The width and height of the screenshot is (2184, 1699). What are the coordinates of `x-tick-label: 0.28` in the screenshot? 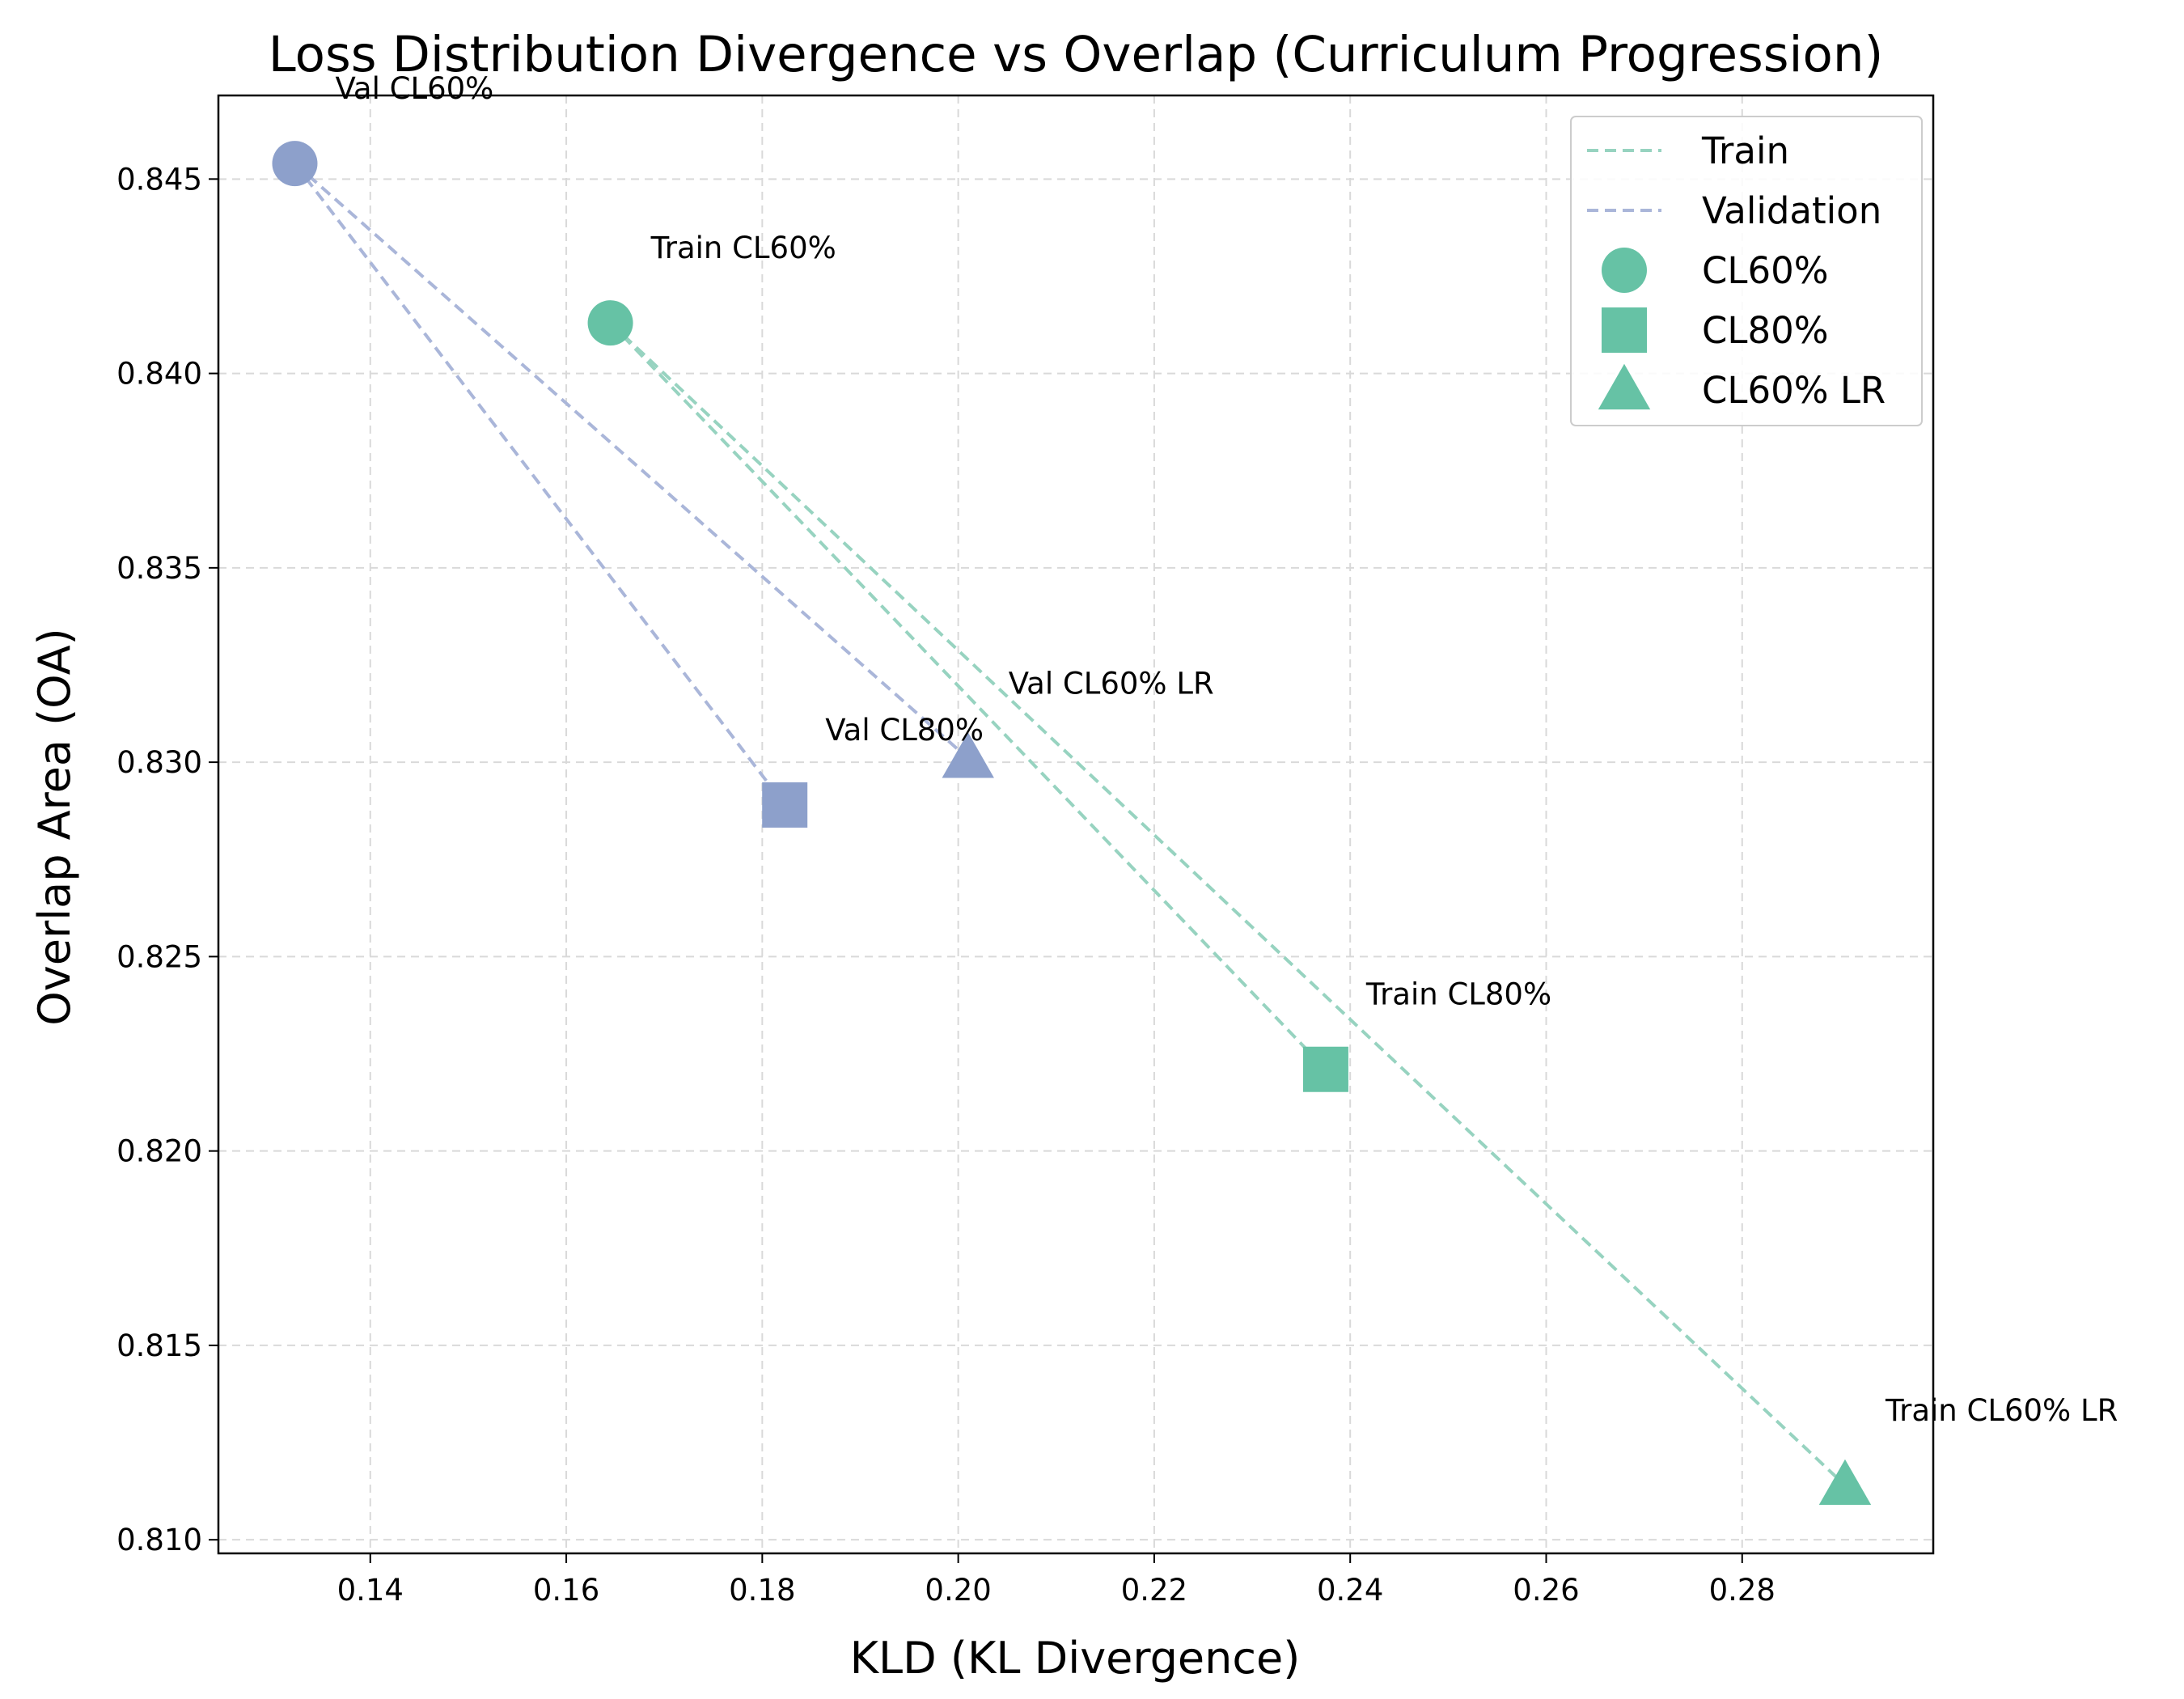 It's located at (1742, 1590).